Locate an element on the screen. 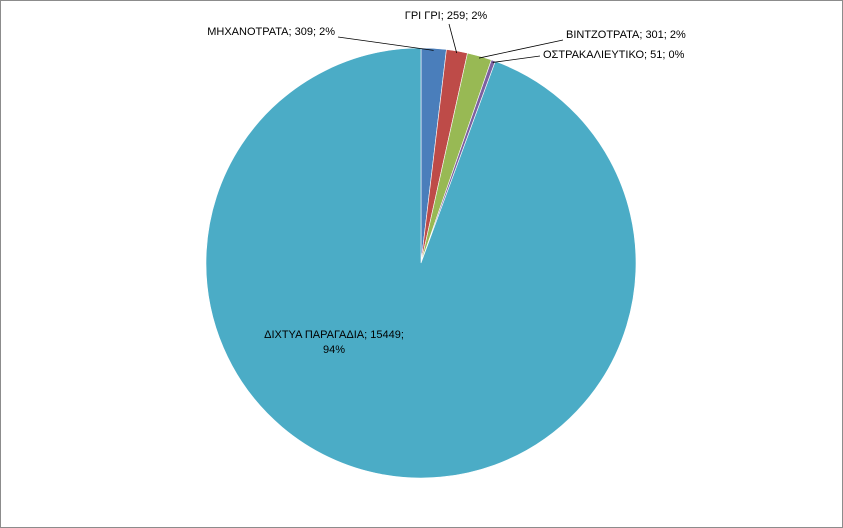 The width and height of the screenshot is (843, 528). data-label-4: ΔΙΧΤΥΑ ΠΑΡΑΓΑΔΙΑ; 15449; 94% is located at coordinates (334, 342).